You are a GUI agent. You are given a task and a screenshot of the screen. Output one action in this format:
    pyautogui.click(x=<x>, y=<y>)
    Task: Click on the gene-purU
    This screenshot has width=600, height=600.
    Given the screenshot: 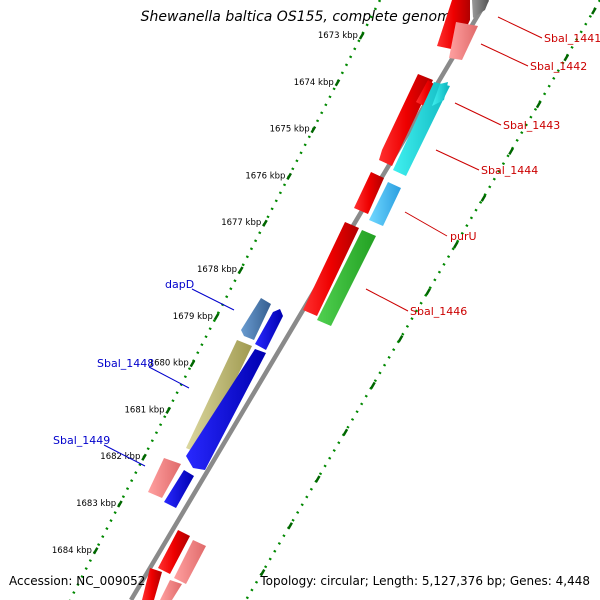 What is the action you would take?
    pyautogui.click(x=385, y=204)
    